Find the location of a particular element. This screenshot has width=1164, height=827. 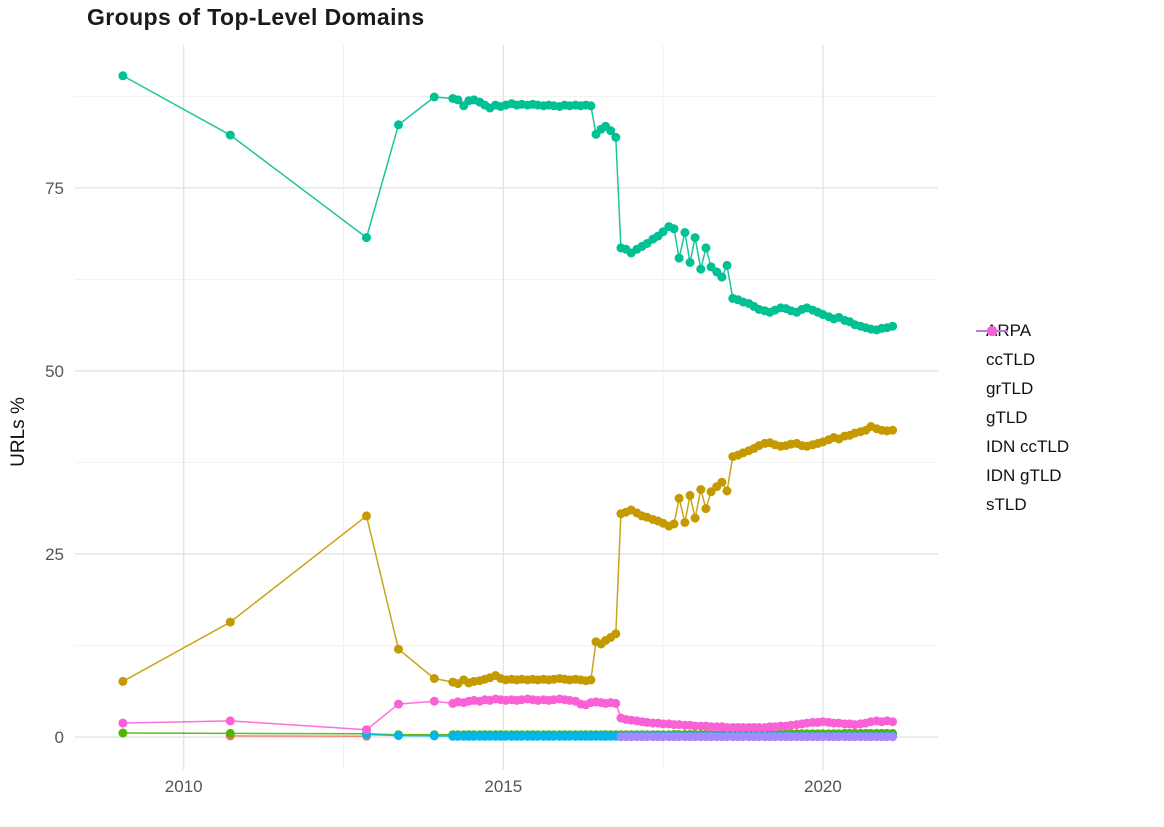

legend-item-gtld: gTLD is located at coordinates (1022, 376).